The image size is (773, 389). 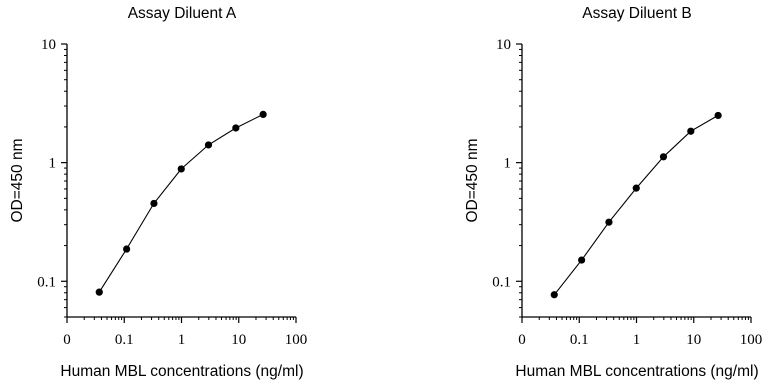 What do you see at coordinates (636, 13) in the screenshot?
I see `chart-title: Assay Diluent B` at bounding box center [636, 13].